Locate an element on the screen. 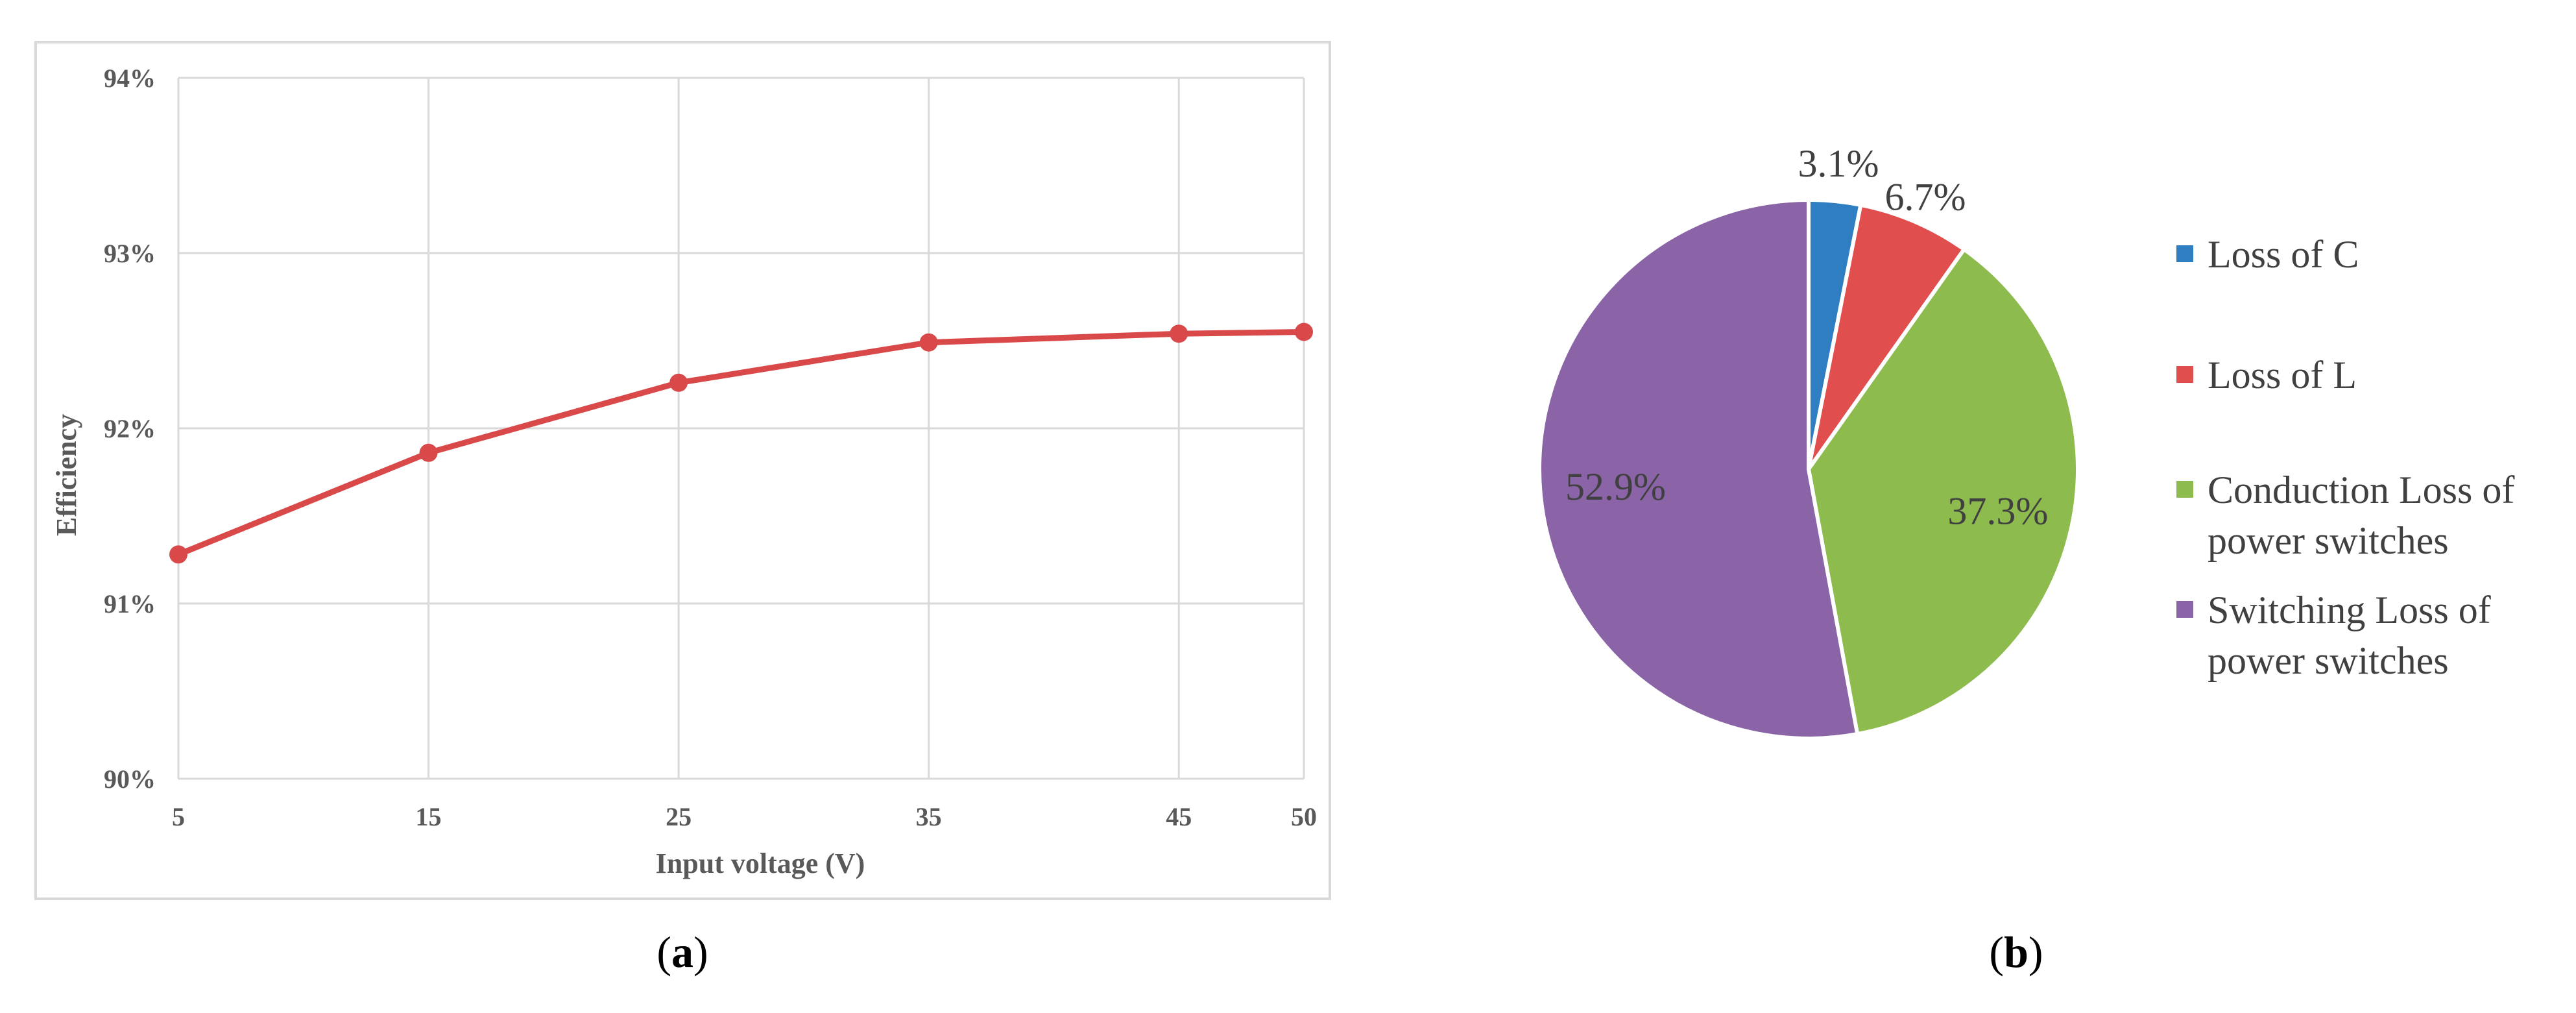  legend-label-line: Loss of C is located at coordinates (2283, 254).